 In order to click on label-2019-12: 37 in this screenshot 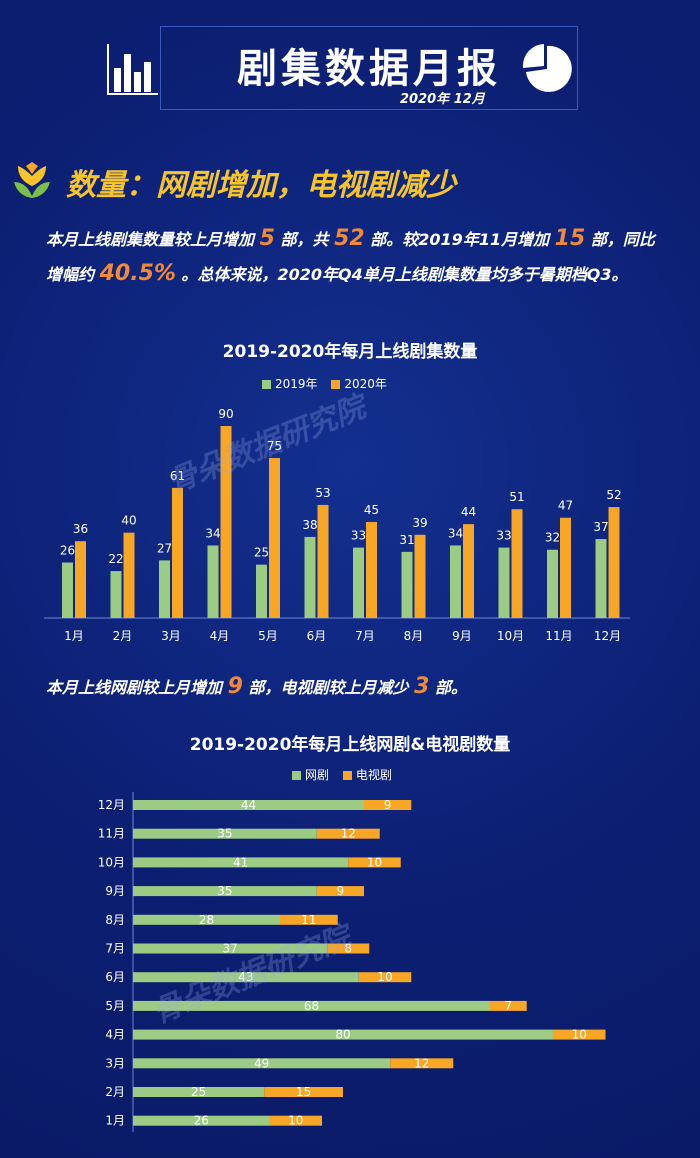, I will do `click(600, 527)`.